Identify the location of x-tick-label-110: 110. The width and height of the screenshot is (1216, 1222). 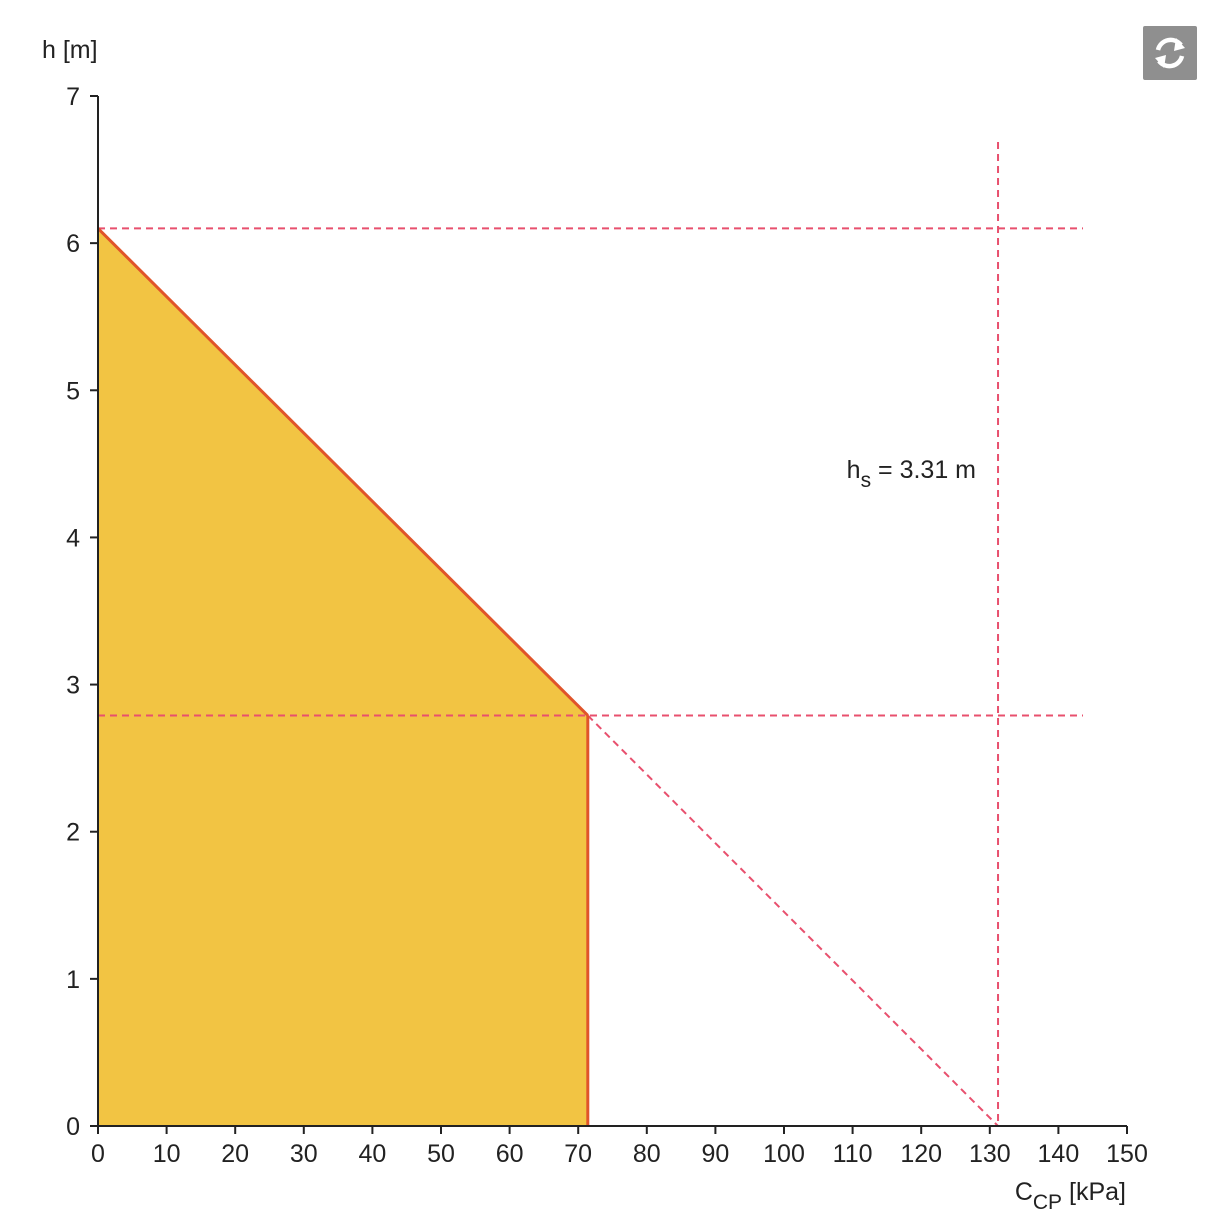
(853, 1154).